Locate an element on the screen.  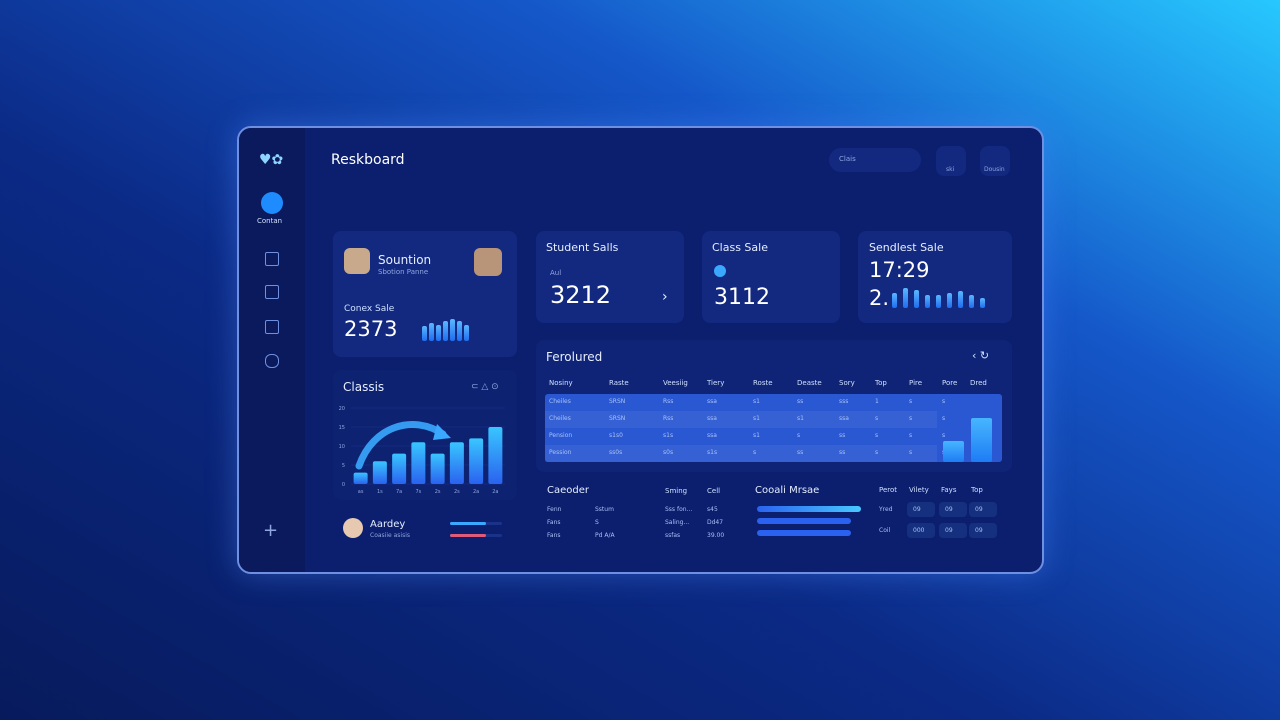
mini-table: Perot Vilety Fays Top Yred 09 09 09 Coil 000 09 09 is located at coordinates (944, 510).